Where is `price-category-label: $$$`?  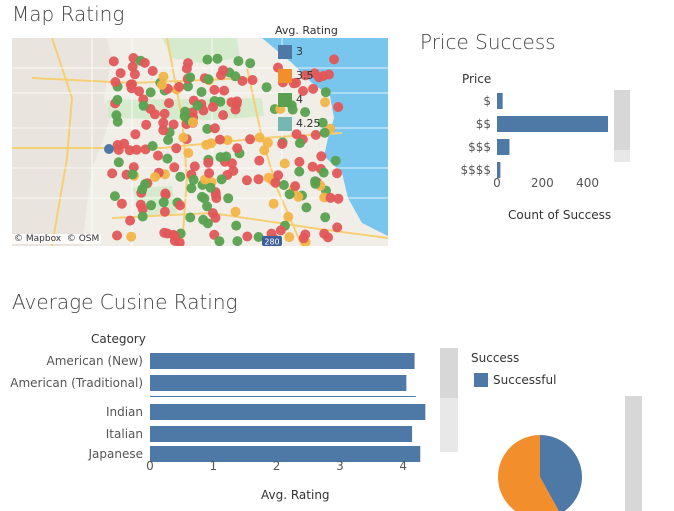
price-category-label: $$$ is located at coordinates (479, 147).